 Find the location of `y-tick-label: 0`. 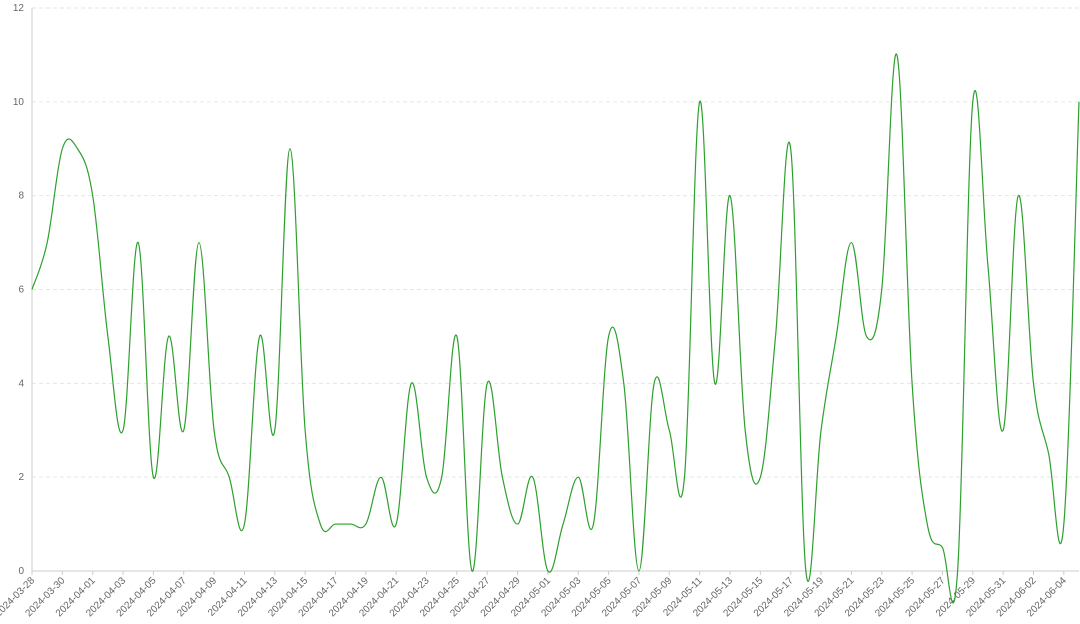

y-tick-label: 0 is located at coordinates (21, 571).